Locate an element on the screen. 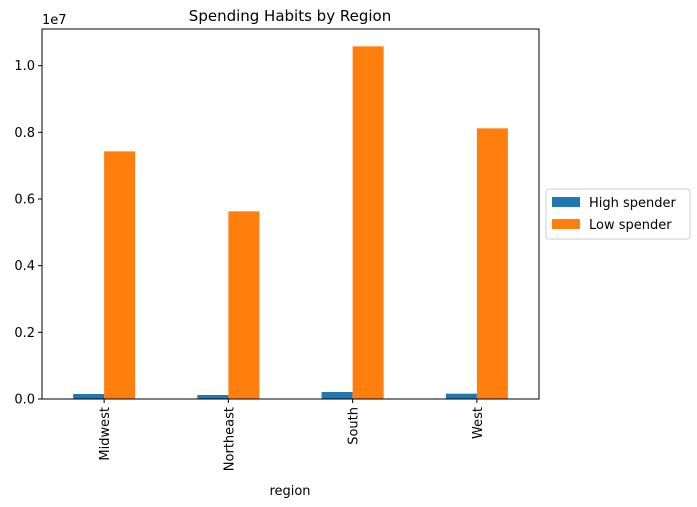 This screenshot has height=507, width=697. y-tick-label: 0.0 is located at coordinates (24, 400).